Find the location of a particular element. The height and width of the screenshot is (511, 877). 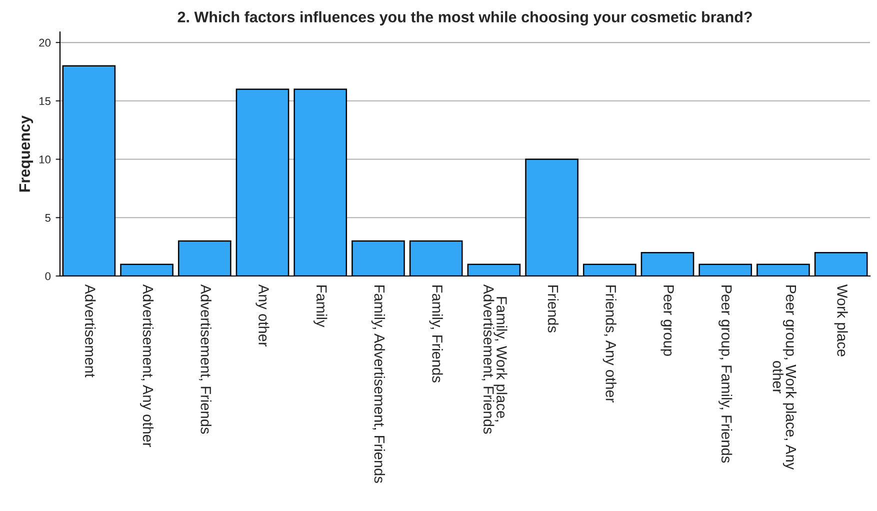

y-tick-label: 15 is located at coordinates (45, 101).